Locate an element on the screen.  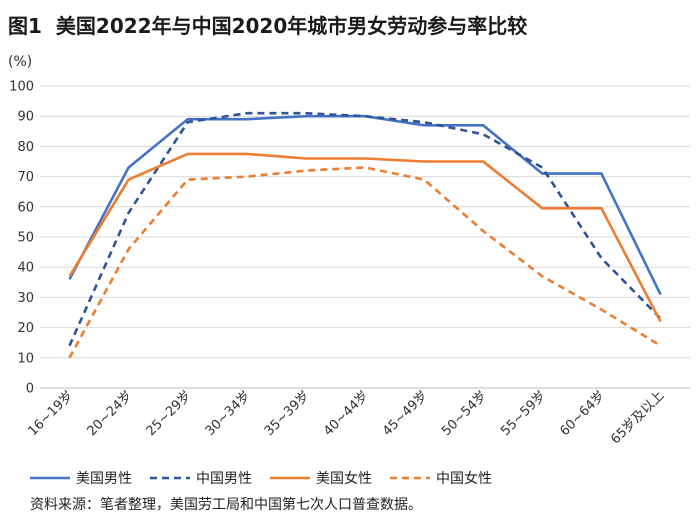
y-tick-label: 80 is located at coordinates (25, 147).